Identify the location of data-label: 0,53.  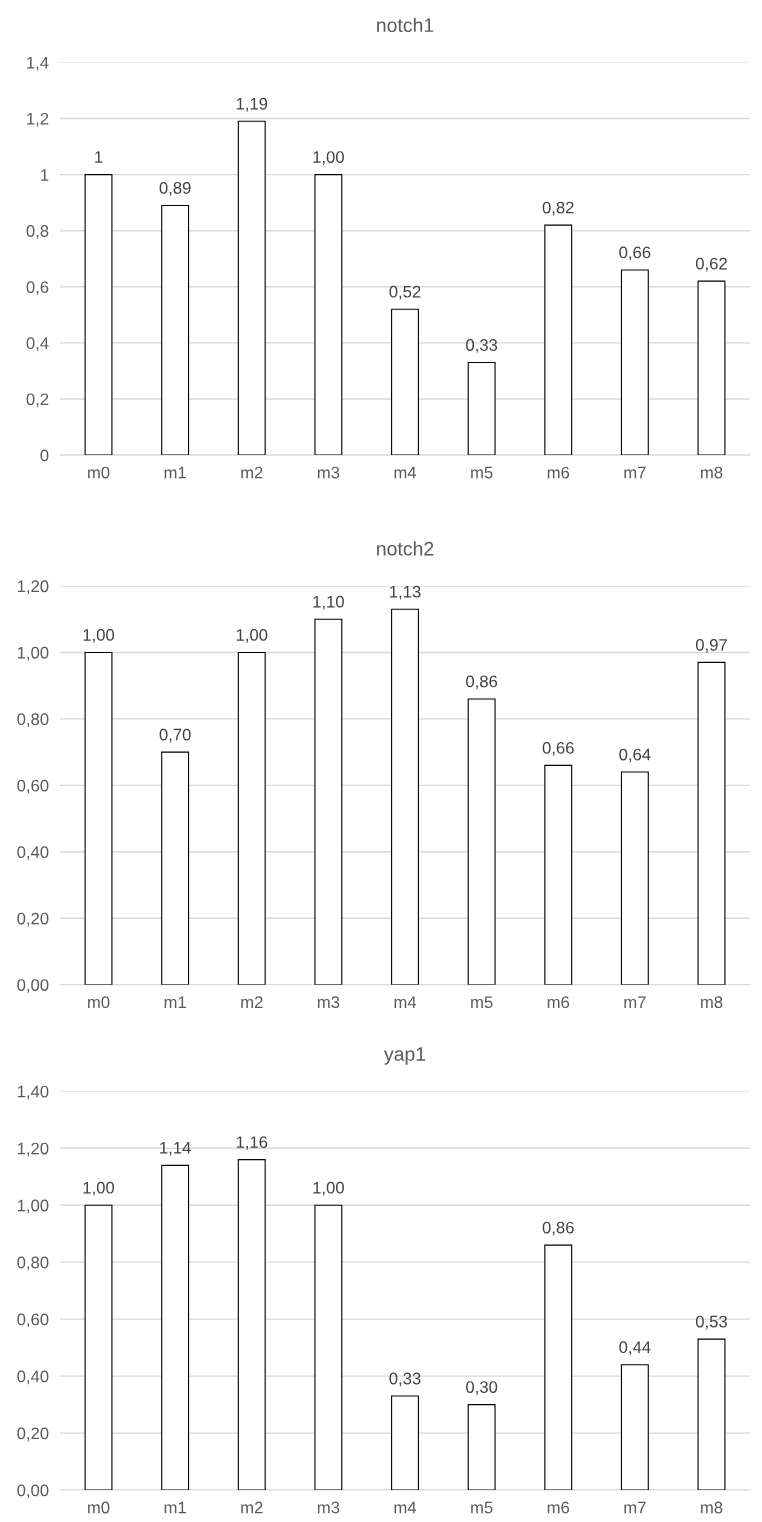
(711, 1322).